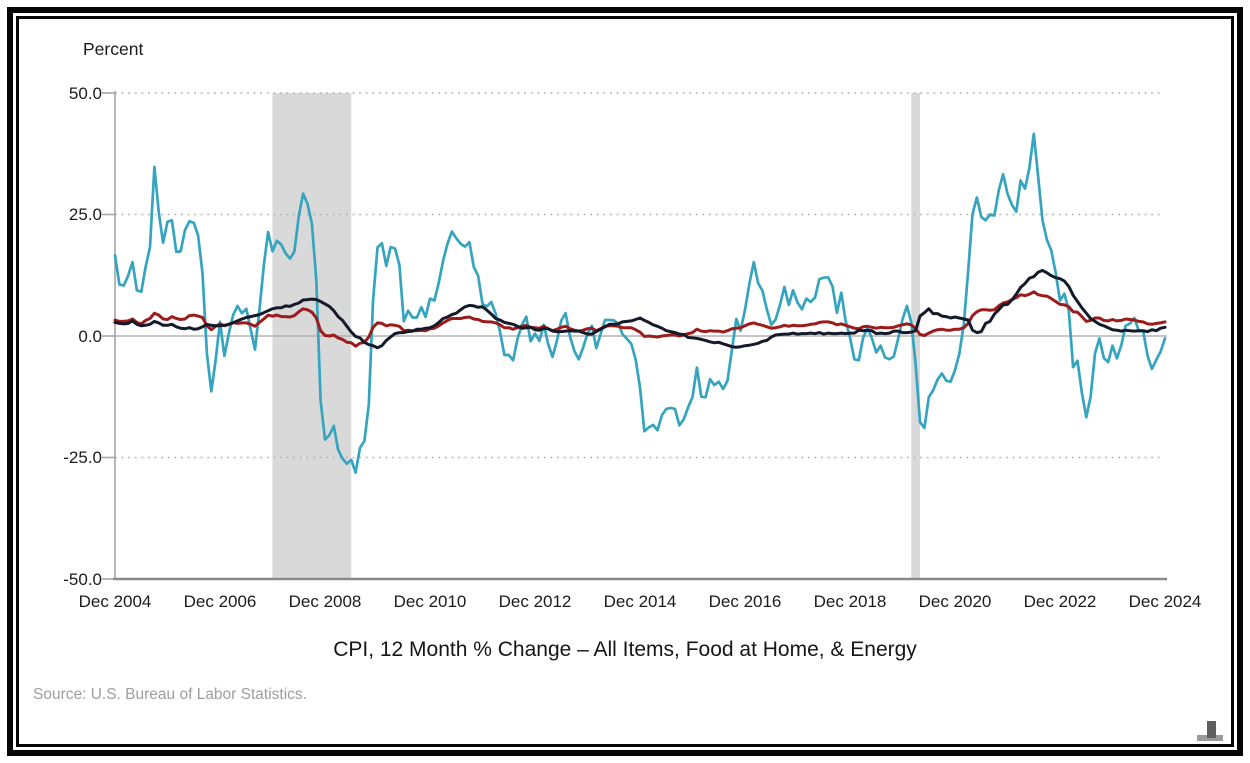 This screenshot has height=763, width=1250. What do you see at coordinates (85, 214) in the screenshot?
I see `y-tick-label: 25.0` at bounding box center [85, 214].